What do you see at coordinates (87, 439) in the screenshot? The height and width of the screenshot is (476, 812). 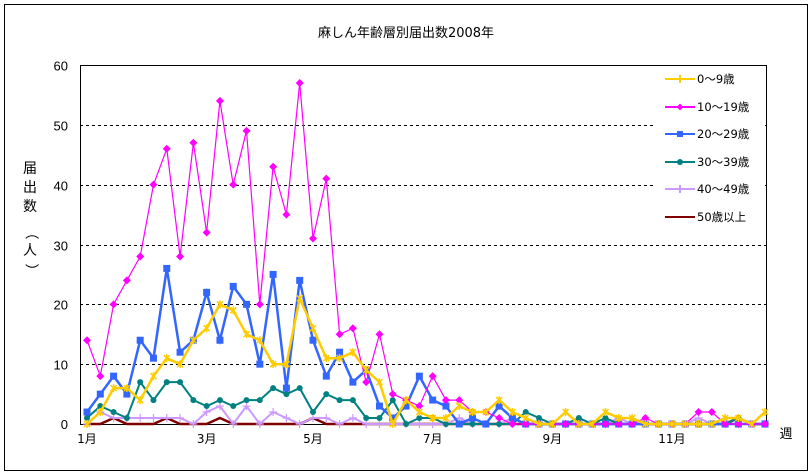 I see `x-tick-label: 1月` at bounding box center [87, 439].